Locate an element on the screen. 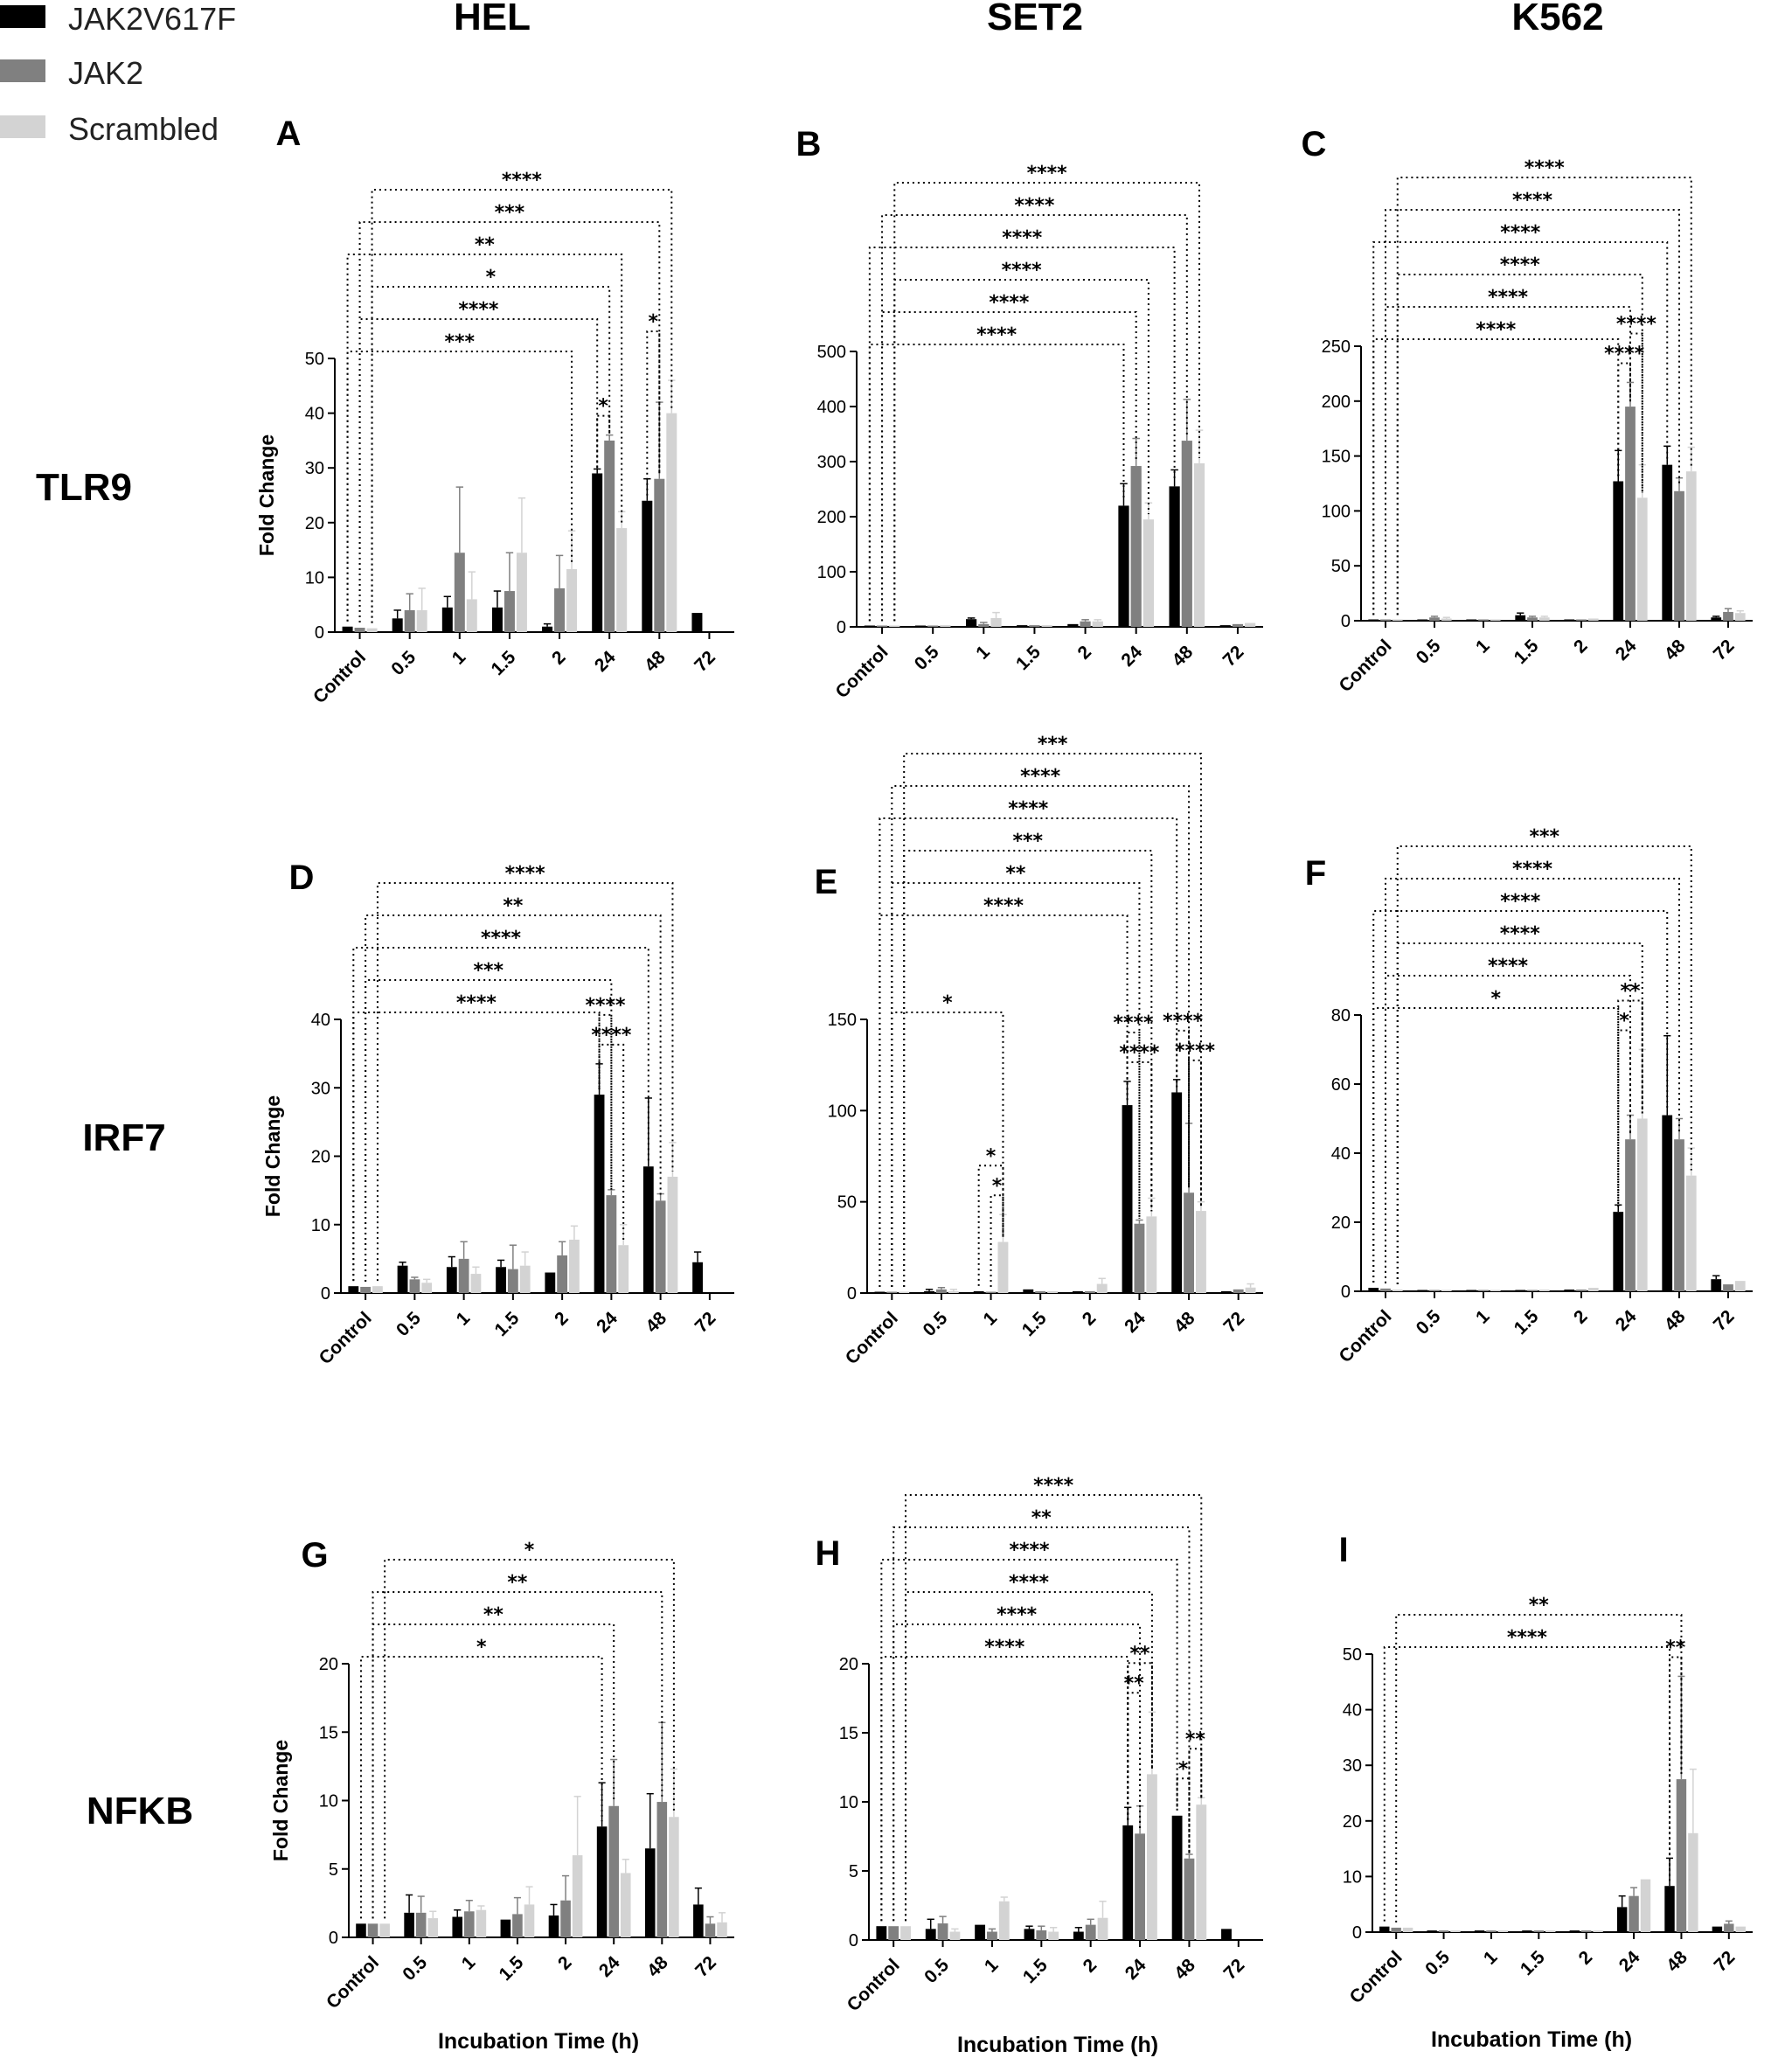 Image resolution: width=1778 pixels, height=2072 pixels. x-tick-label-b: 72 is located at coordinates (1233, 656).